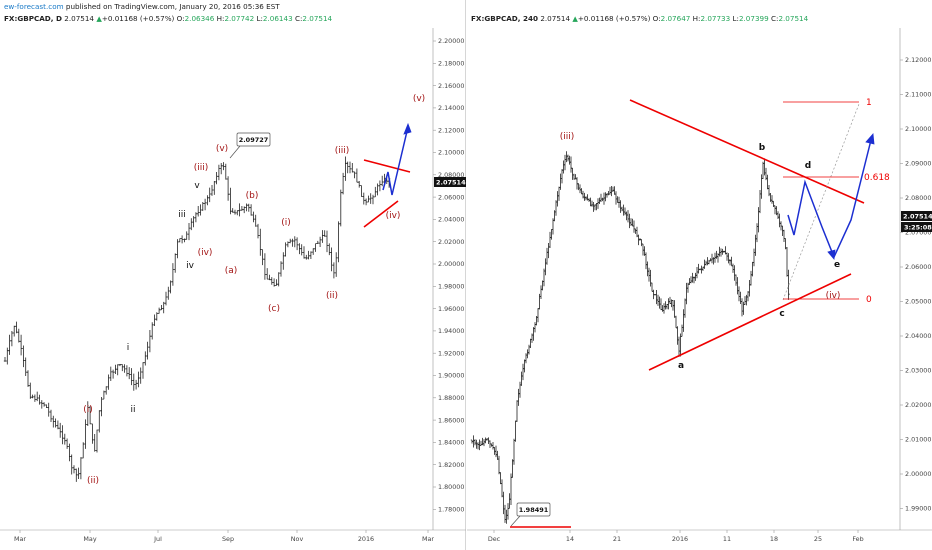 This screenshot has width=932, height=550. Describe the element at coordinates (222, 149) in the screenshot. I see `wave-label-red: (v)` at that location.